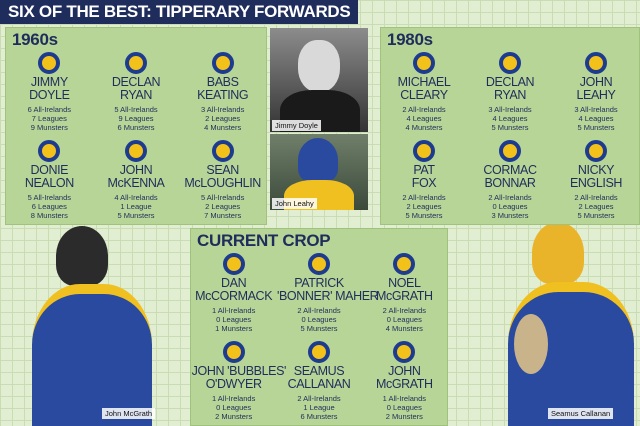 The height and width of the screenshot is (426, 640). Describe the element at coordinates (234, 328) in the screenshot. I see `player-stat: 1 Munsters` at that location.